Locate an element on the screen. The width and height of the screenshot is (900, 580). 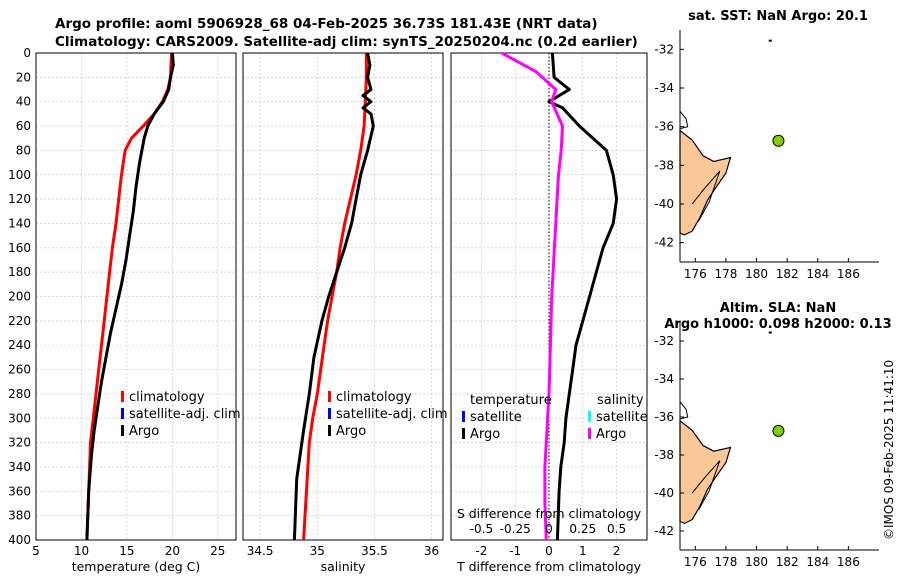
top-tick-label: 0.5 is located at coordinates (616, 529).